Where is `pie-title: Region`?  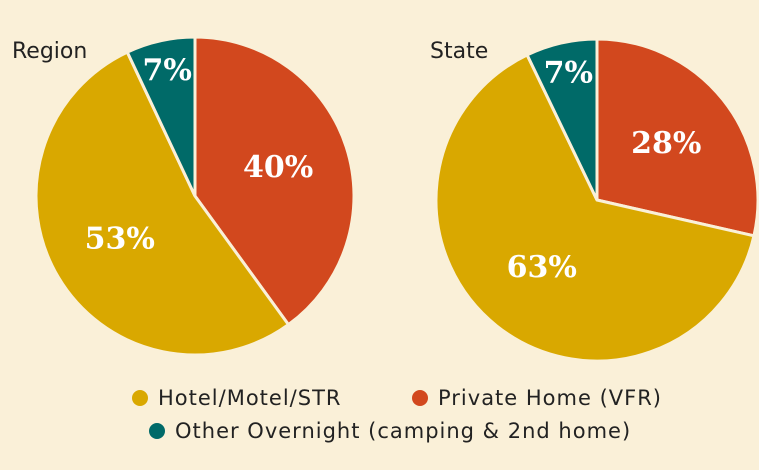 pie-title: Region is located at coordinates (49, 51).